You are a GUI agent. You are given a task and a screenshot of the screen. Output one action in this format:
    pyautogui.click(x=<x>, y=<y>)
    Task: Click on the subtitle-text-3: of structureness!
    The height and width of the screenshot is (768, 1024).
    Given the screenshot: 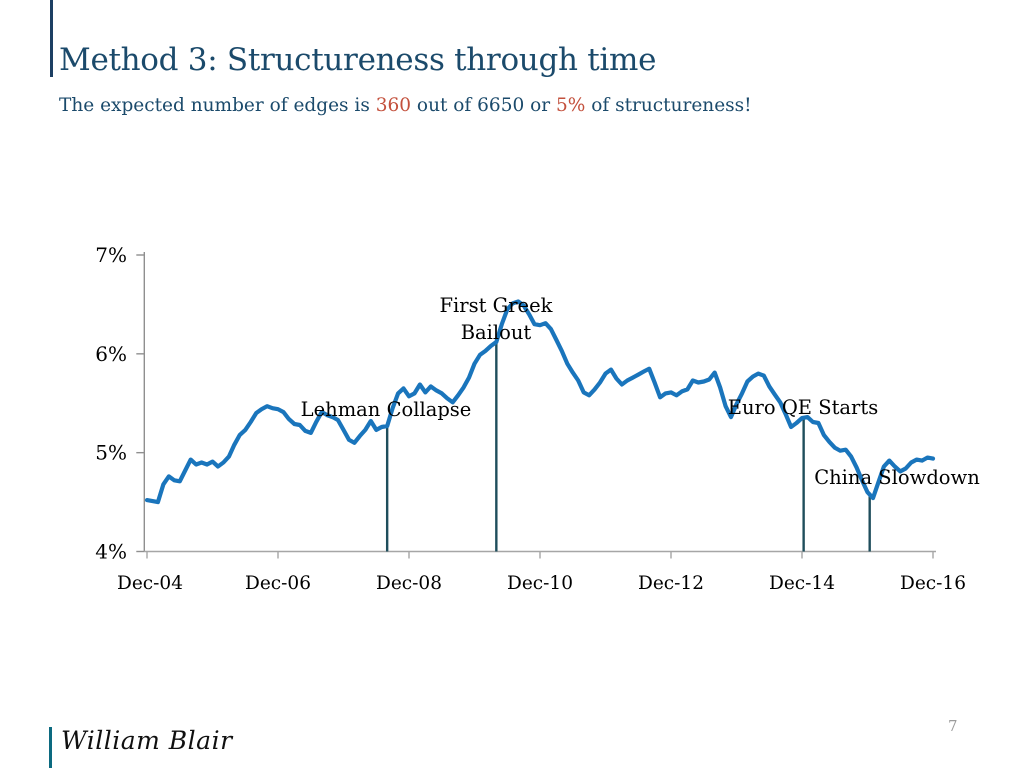 What is the action you would take?
    pyautogui.click(x=668, y=105)
    